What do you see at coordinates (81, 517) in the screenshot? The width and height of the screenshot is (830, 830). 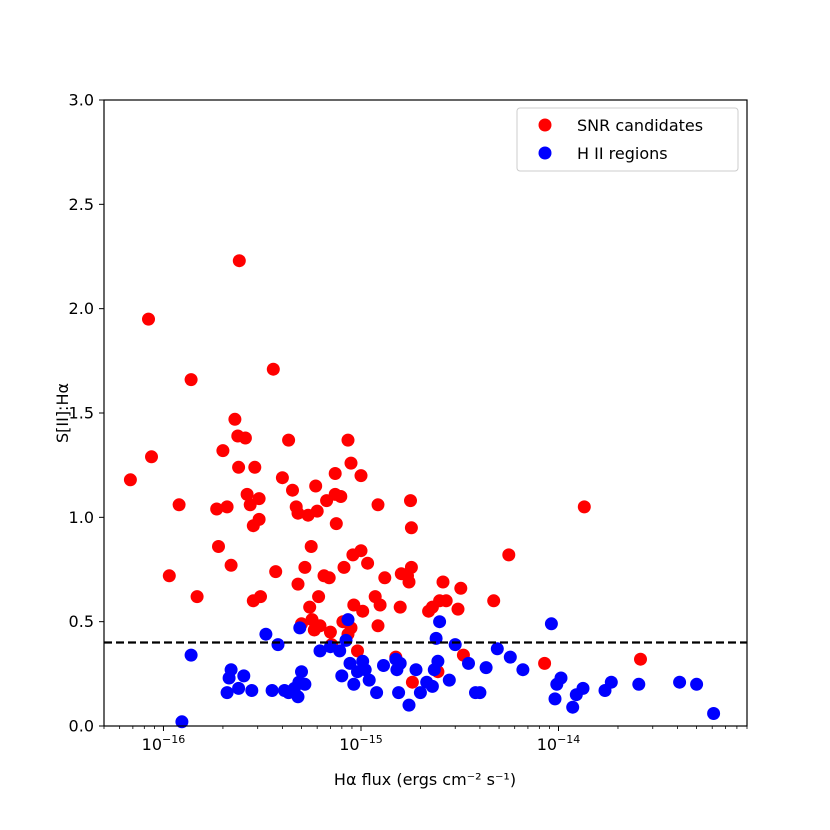 I see `y-tick-label-2: 1.0` at bounding box center [81, 517].